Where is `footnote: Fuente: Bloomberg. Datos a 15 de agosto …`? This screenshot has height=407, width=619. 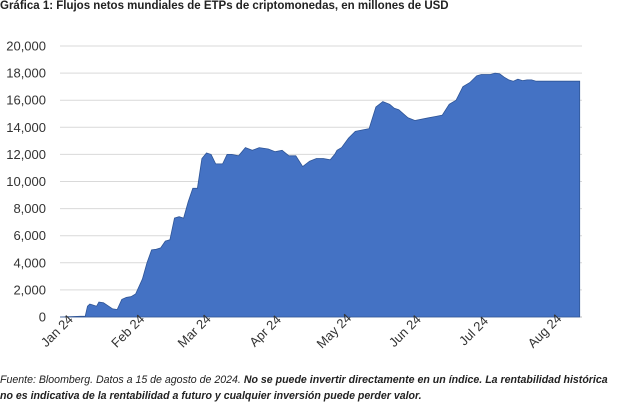
footnote: Fuente: Bloomberg. Datos a 15 de agosto … is located at coordinates (305, 388).